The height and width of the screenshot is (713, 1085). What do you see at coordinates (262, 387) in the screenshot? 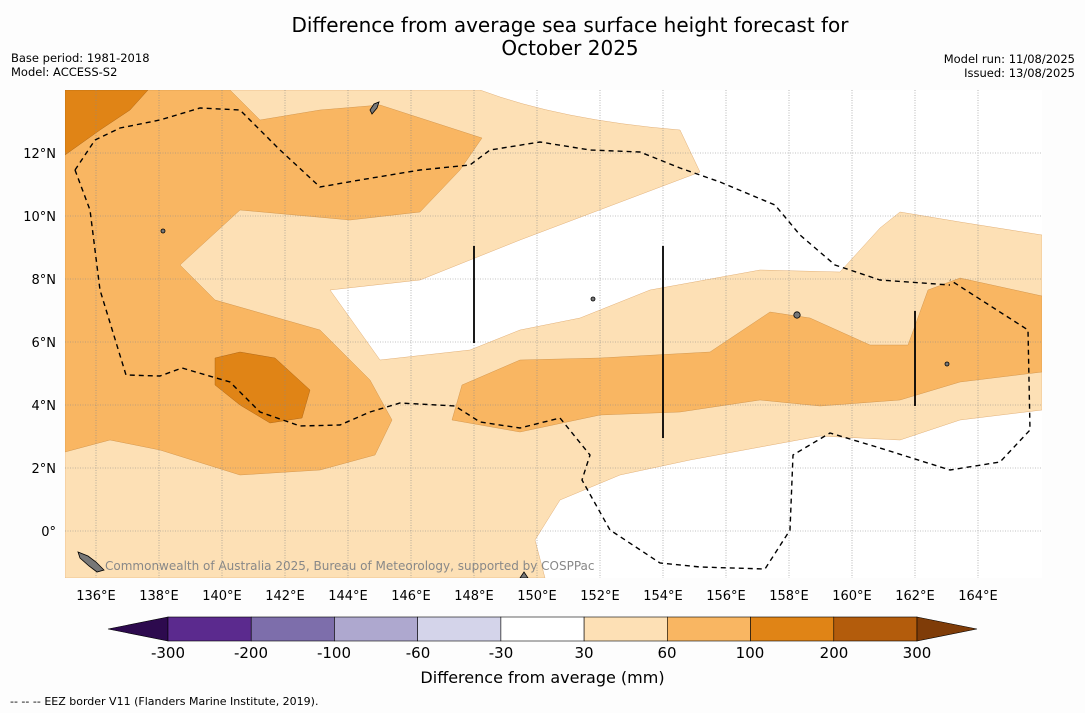
I see `contour-100-200-west` at bounding box center [262, 387].